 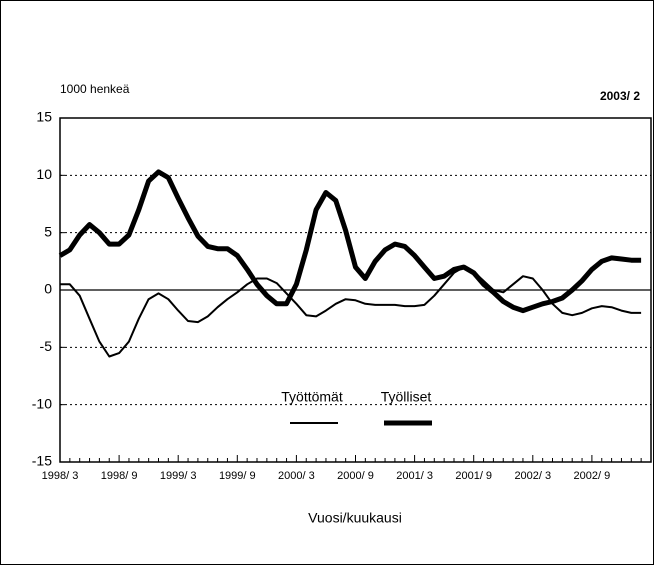 What do you see at coordinates (296, 476) in the screenshot?
I see `x-tick-label: 2000/ 3` at bounding box center [296, 476].